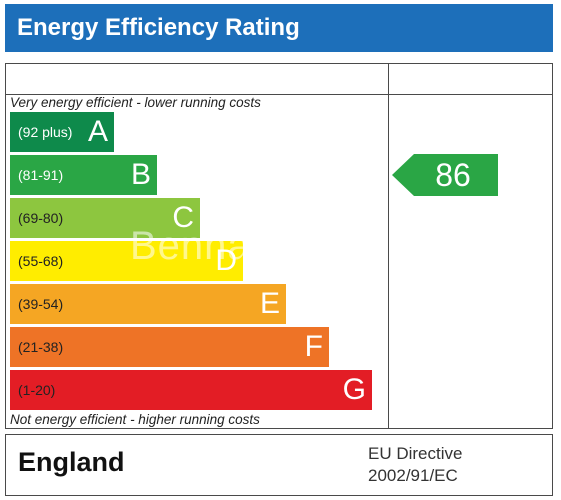 Image resolution: width=561 pixels, height=500 pixels. I want to click on band-letter: A, so click(97, 131).